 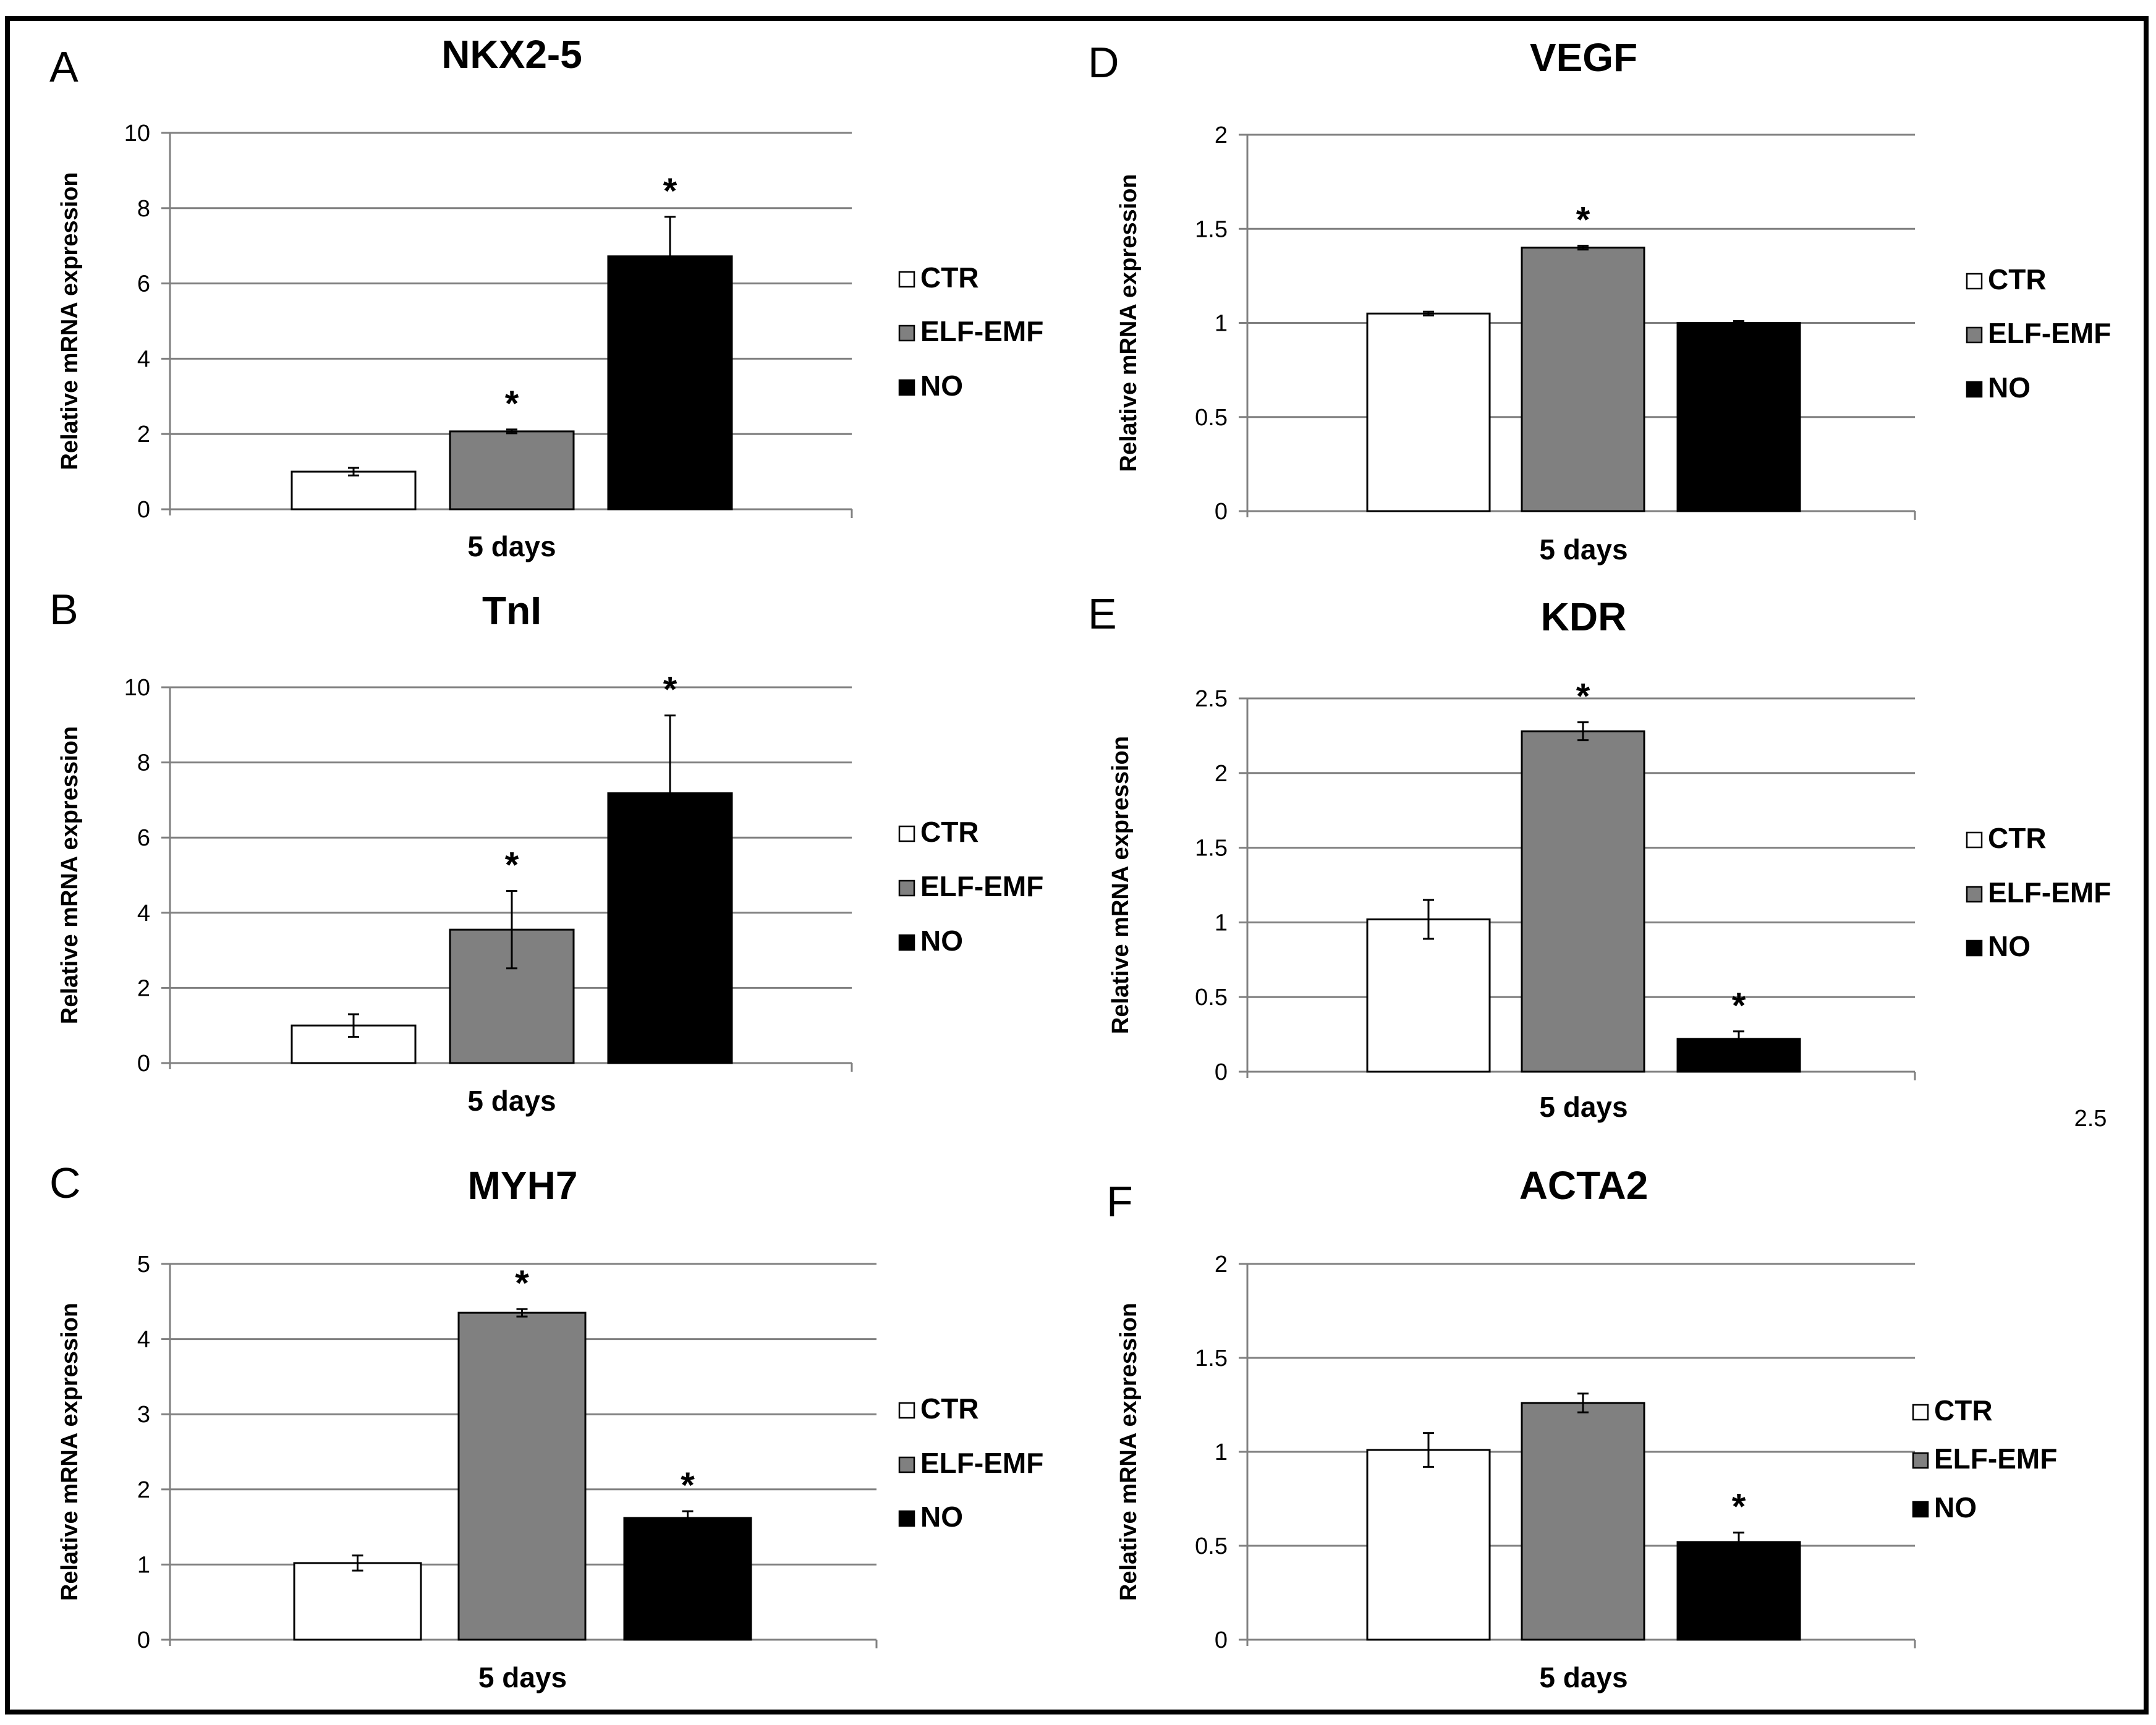 I want to click on y-tick-label: 10, so click(x=137, y=133).